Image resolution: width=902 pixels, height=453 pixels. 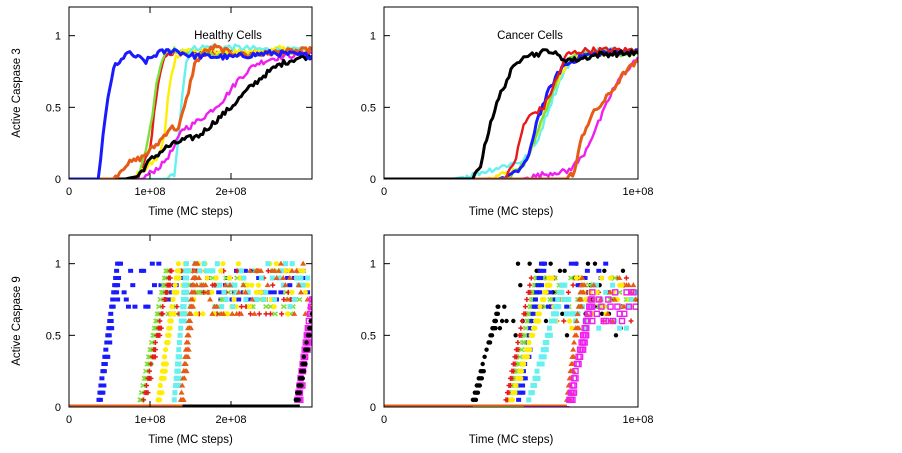 What do you see at coordinates (373, 408) in the screenshot?
I see `y-tick-label: 0` at bounding box center [373, 408].